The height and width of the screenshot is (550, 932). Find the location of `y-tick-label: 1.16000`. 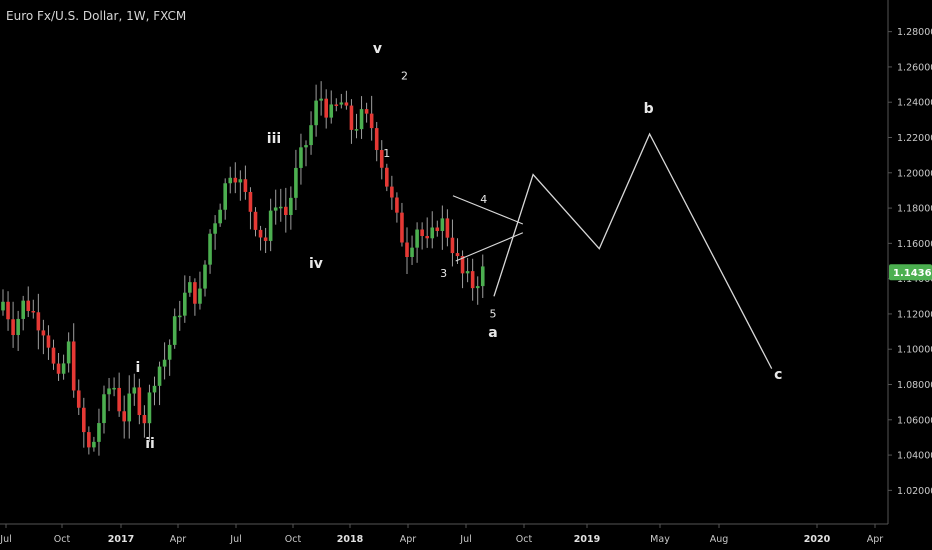

y-tick-label: 1.16000 is located at coordinates (914, 244).